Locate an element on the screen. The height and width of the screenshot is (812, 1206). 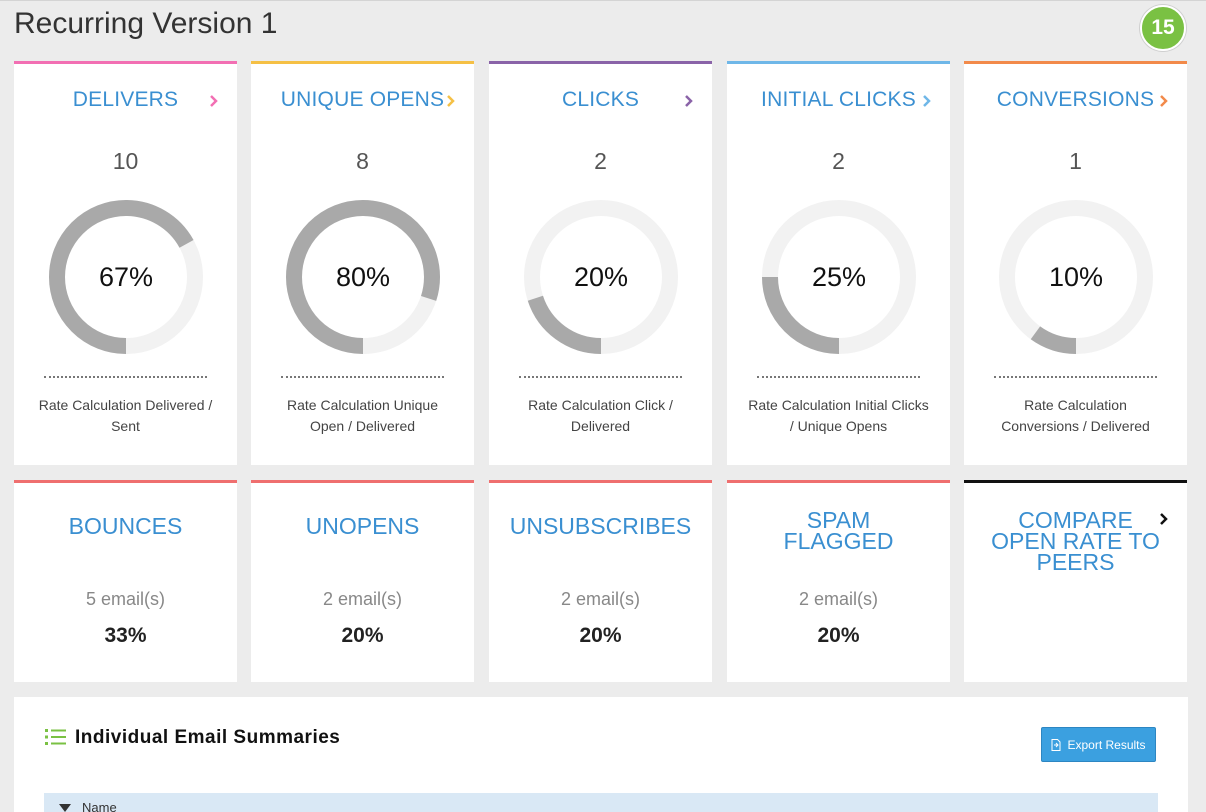
rate-calculation: Rate Calculation Unique Open / Delivered is located at coordinates (362, 415).